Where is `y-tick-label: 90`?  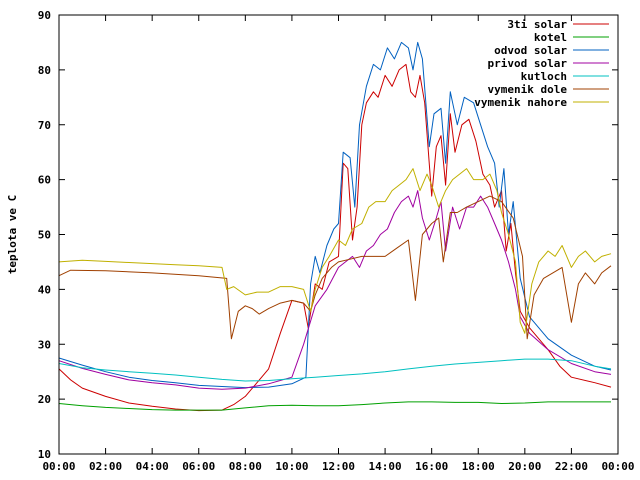 y-tick-label: 90 is located at coordinates (44, 15).